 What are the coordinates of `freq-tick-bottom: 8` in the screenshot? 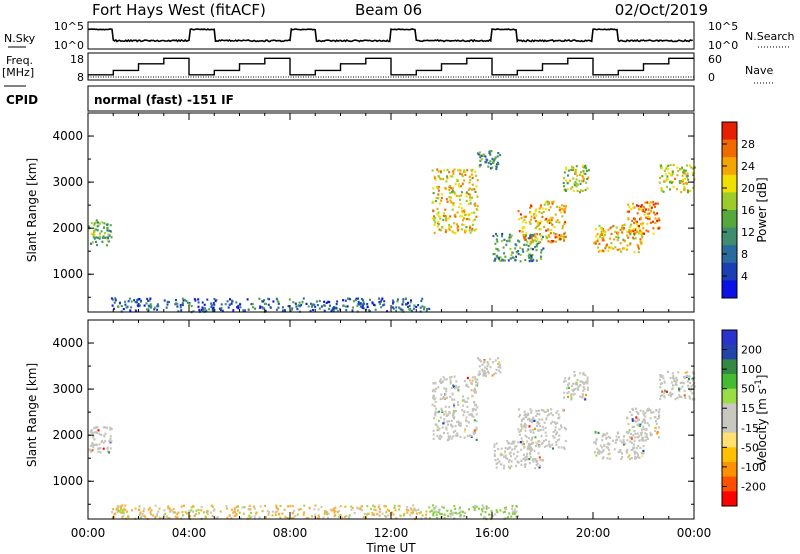 It's located at (80, 77).